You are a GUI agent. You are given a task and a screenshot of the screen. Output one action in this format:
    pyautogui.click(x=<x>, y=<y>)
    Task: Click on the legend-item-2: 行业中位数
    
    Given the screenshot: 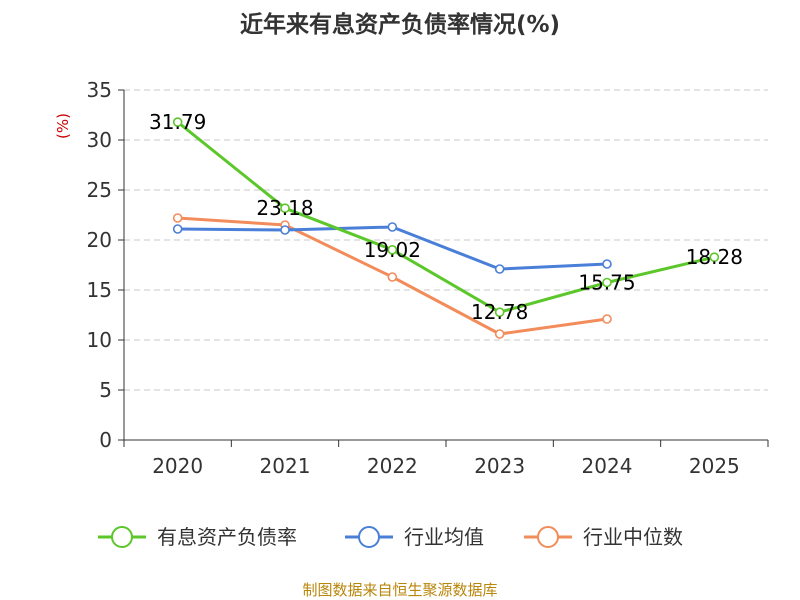 What is the action you would take?
    pyautogui.click(x=603, y=537)
    